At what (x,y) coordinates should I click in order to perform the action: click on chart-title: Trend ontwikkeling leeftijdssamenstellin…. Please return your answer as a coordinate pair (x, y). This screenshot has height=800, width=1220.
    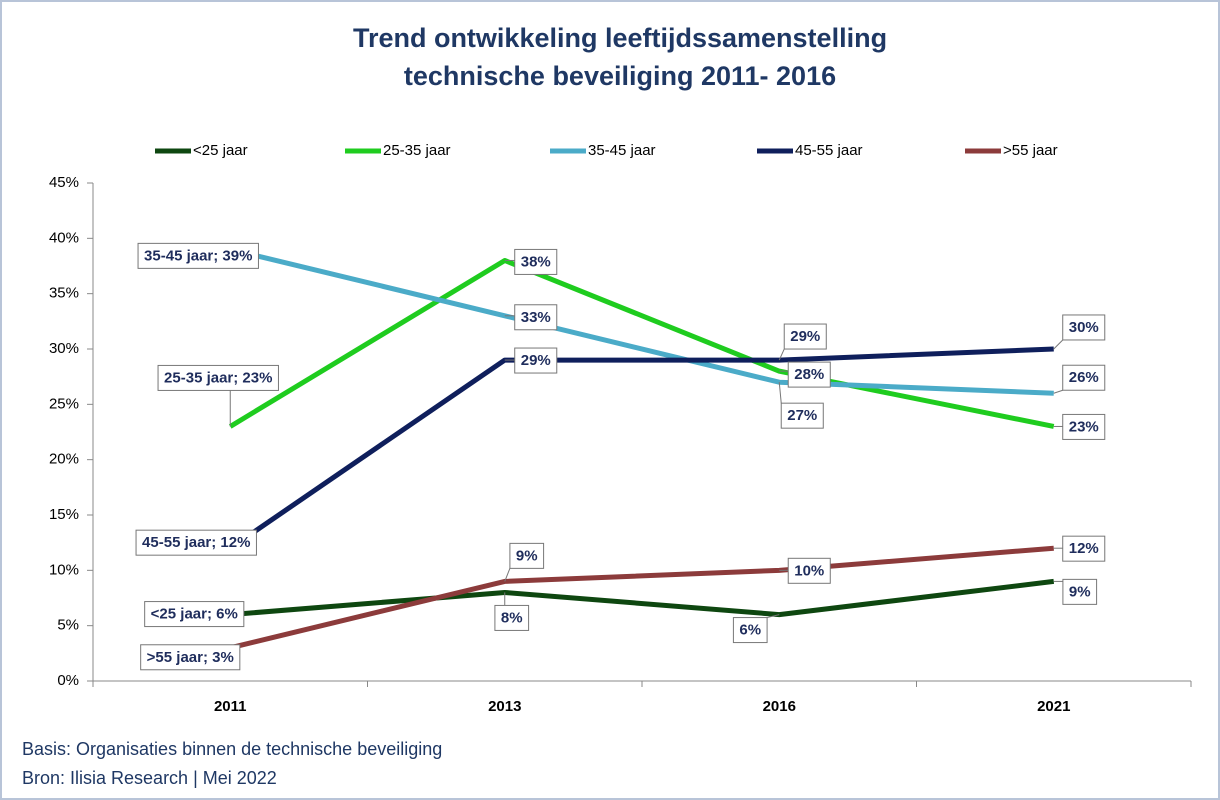
    Looking at the image, I should click on (620, 38).